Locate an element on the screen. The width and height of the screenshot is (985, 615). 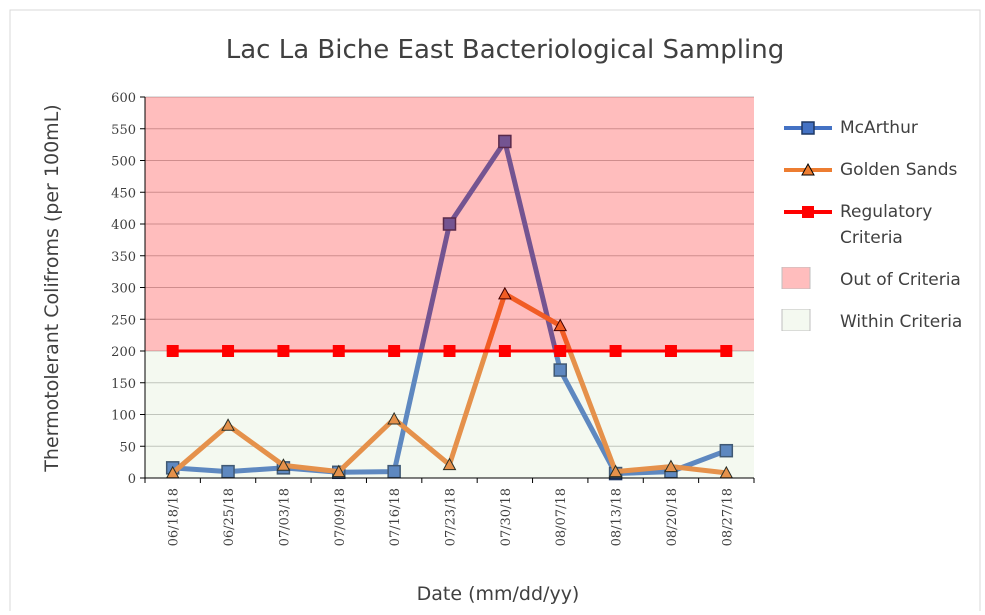
criteria-area is located at coordinates (449, 414).